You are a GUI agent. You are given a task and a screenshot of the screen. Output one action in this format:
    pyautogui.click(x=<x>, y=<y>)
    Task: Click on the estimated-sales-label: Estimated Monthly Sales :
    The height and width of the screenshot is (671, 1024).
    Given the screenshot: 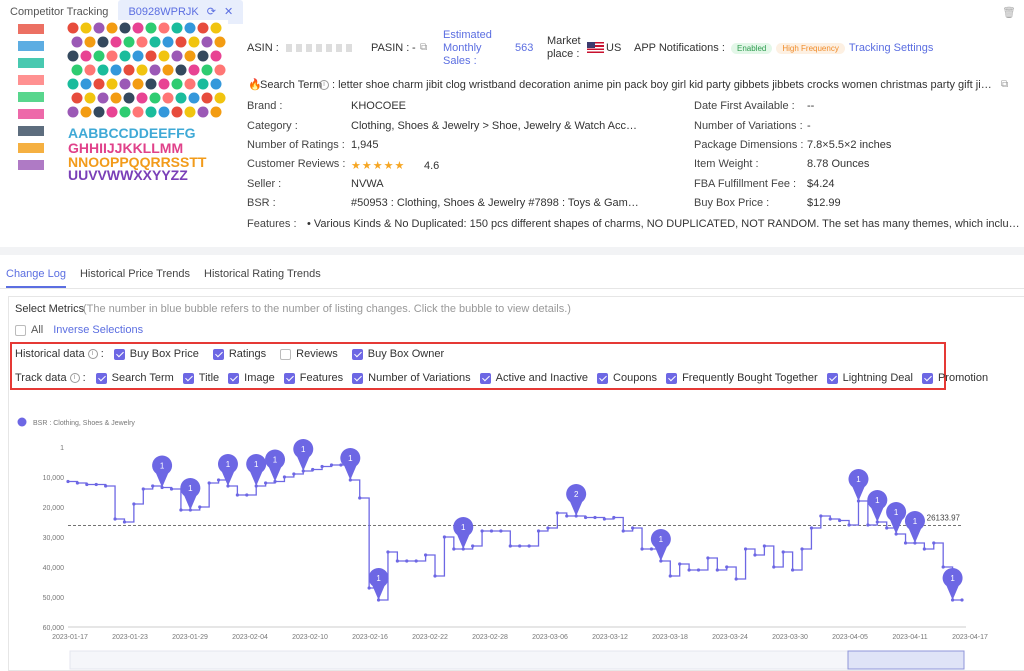 What is the action you would take?
    pyautogui.click(x=467, y=48)
    